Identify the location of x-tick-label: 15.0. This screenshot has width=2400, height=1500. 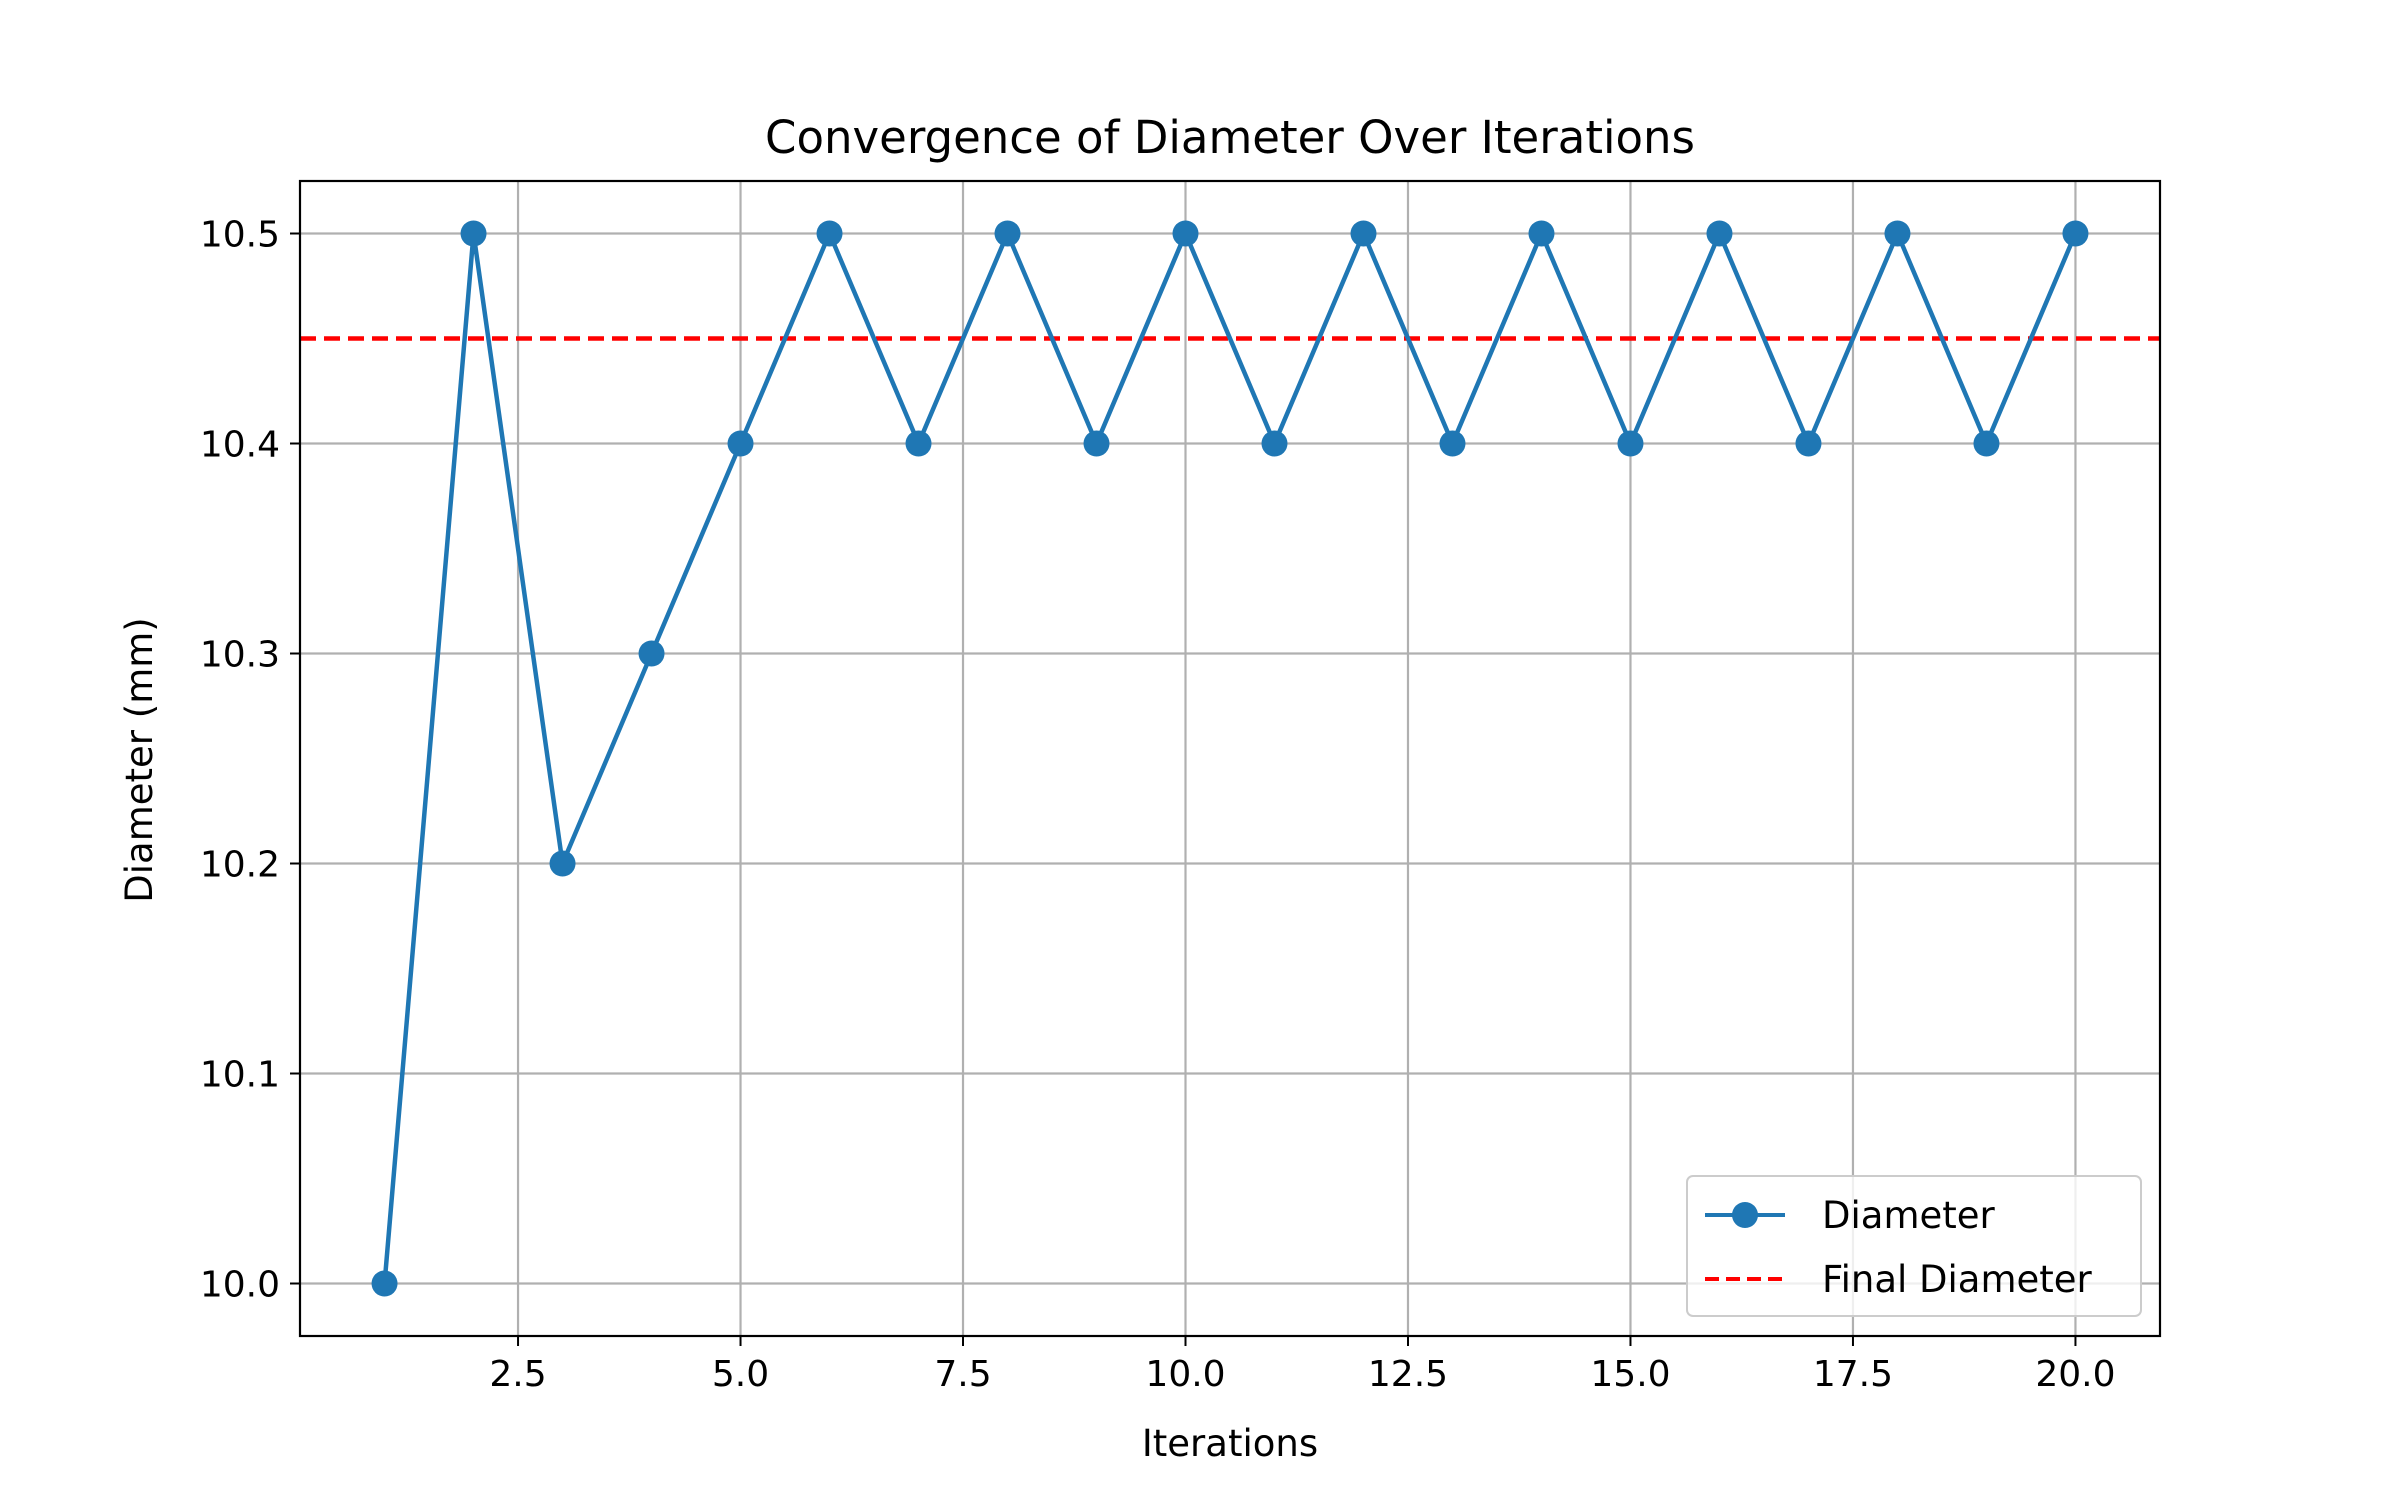
(1630, 1374).